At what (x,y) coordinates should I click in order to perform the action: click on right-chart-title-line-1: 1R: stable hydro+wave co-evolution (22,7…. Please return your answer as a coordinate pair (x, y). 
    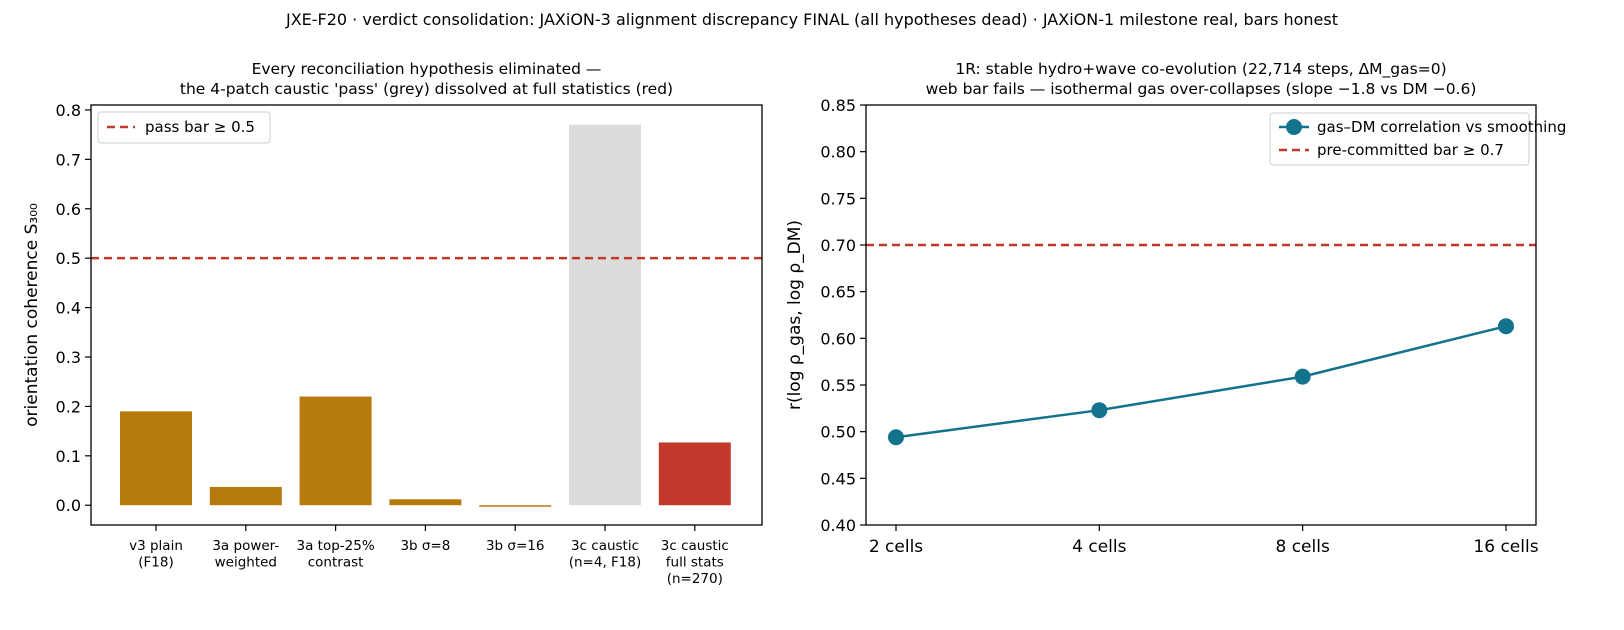
    Looking at the image, I should click on (1200, 69).